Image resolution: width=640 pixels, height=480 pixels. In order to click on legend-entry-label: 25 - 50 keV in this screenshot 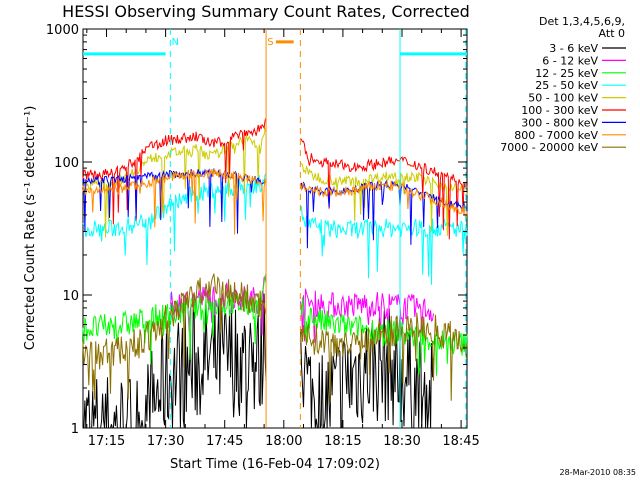, I will do `click(566, 85)`.